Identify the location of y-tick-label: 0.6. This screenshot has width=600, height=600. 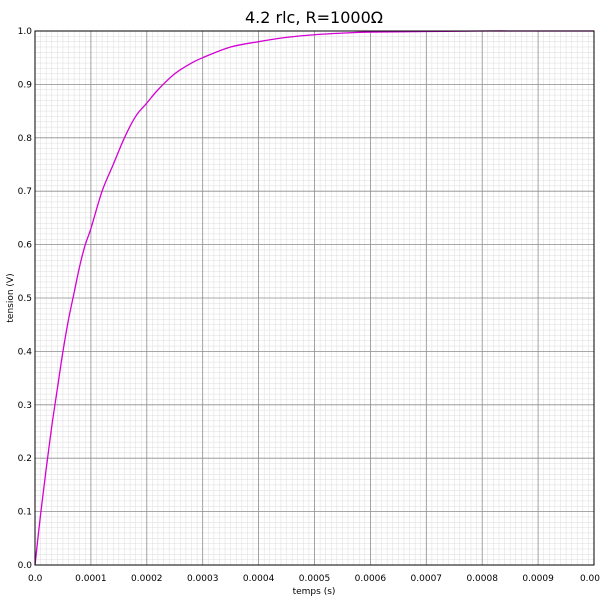
(25, 246).